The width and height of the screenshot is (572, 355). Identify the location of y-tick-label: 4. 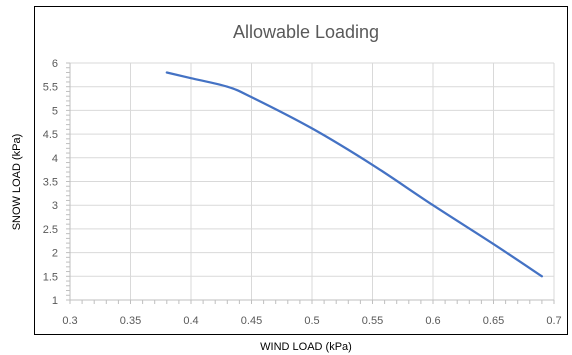
(55, 159).